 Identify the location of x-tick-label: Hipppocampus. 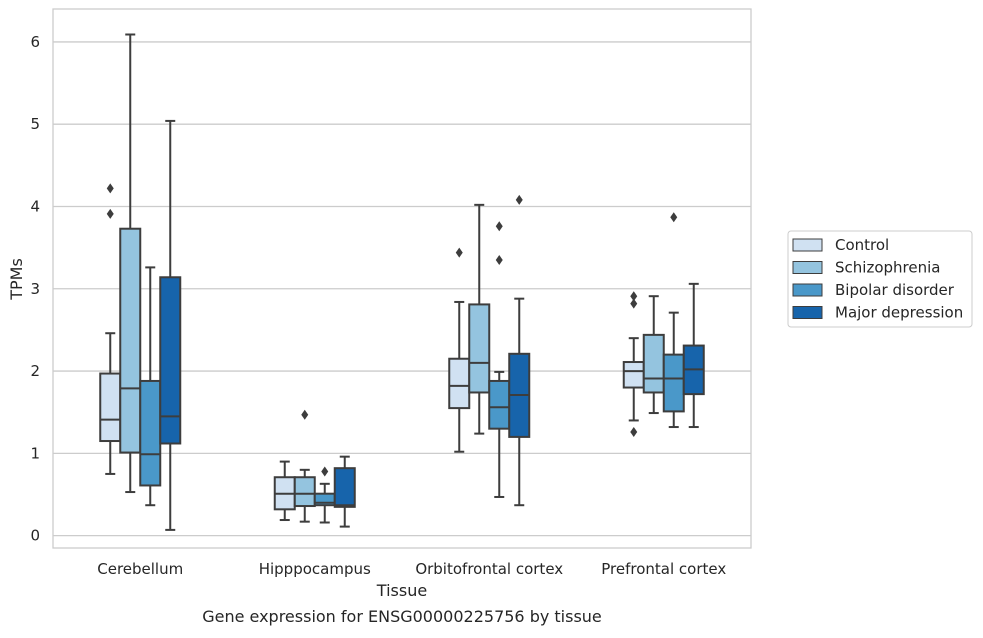
(315, 569).